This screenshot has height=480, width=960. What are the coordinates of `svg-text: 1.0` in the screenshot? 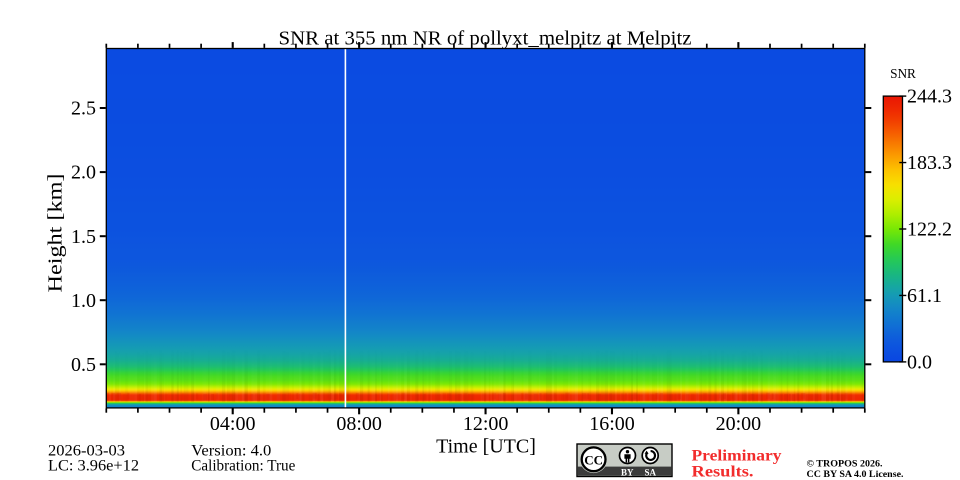 It's located at (83, 301).